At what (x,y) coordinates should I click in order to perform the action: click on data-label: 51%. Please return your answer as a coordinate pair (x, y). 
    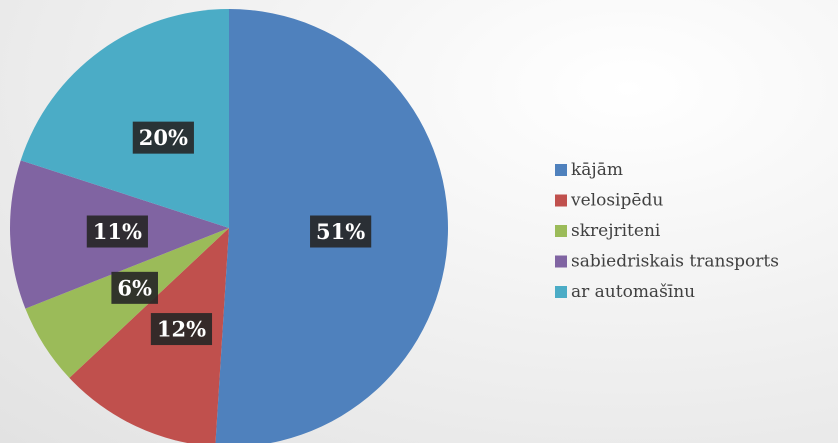
    Looking at the image, I should click on (341, 231).